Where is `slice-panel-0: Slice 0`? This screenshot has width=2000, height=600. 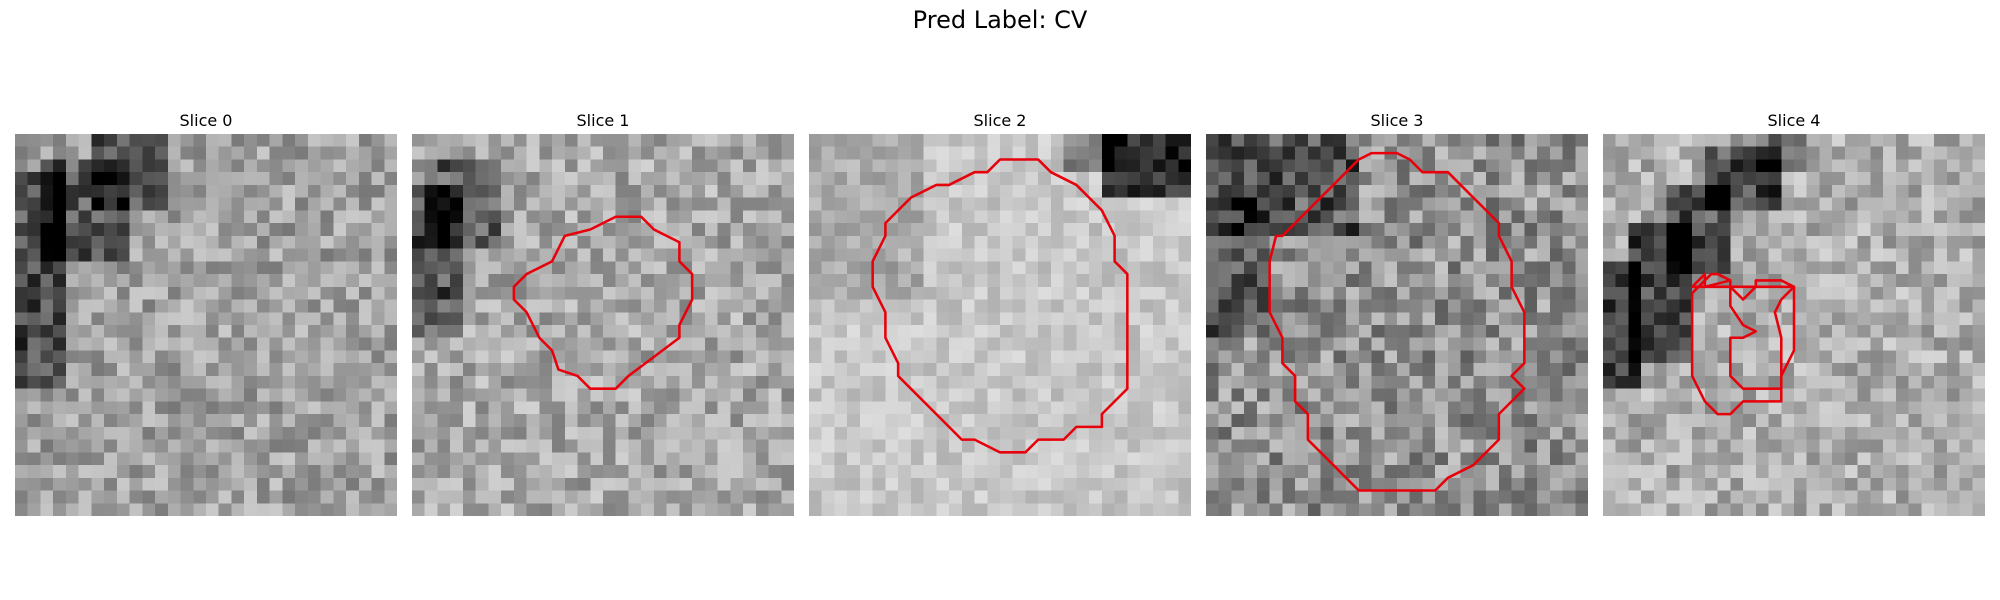 slice-panel-0: Slice 0 is located at coordinates (206, 312).